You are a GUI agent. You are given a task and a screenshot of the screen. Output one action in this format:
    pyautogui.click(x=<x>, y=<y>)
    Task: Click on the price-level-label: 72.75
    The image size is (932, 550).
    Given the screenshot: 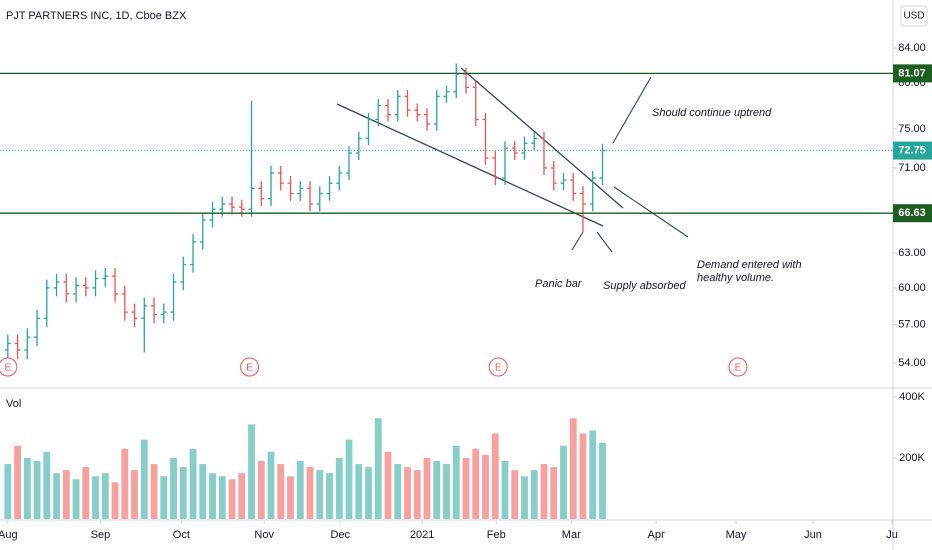 What is the action you would take?
    pyautogui.click(x=912, y=150)
    